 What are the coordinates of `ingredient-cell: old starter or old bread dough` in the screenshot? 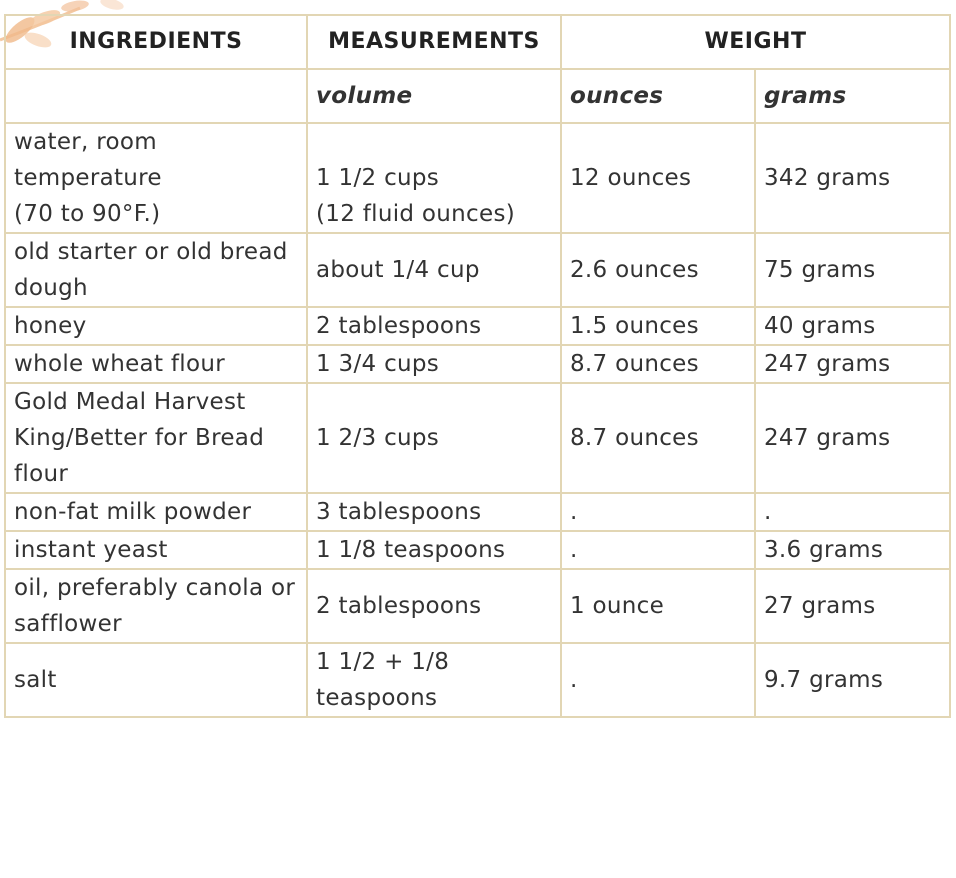 It's located at (156, 270).